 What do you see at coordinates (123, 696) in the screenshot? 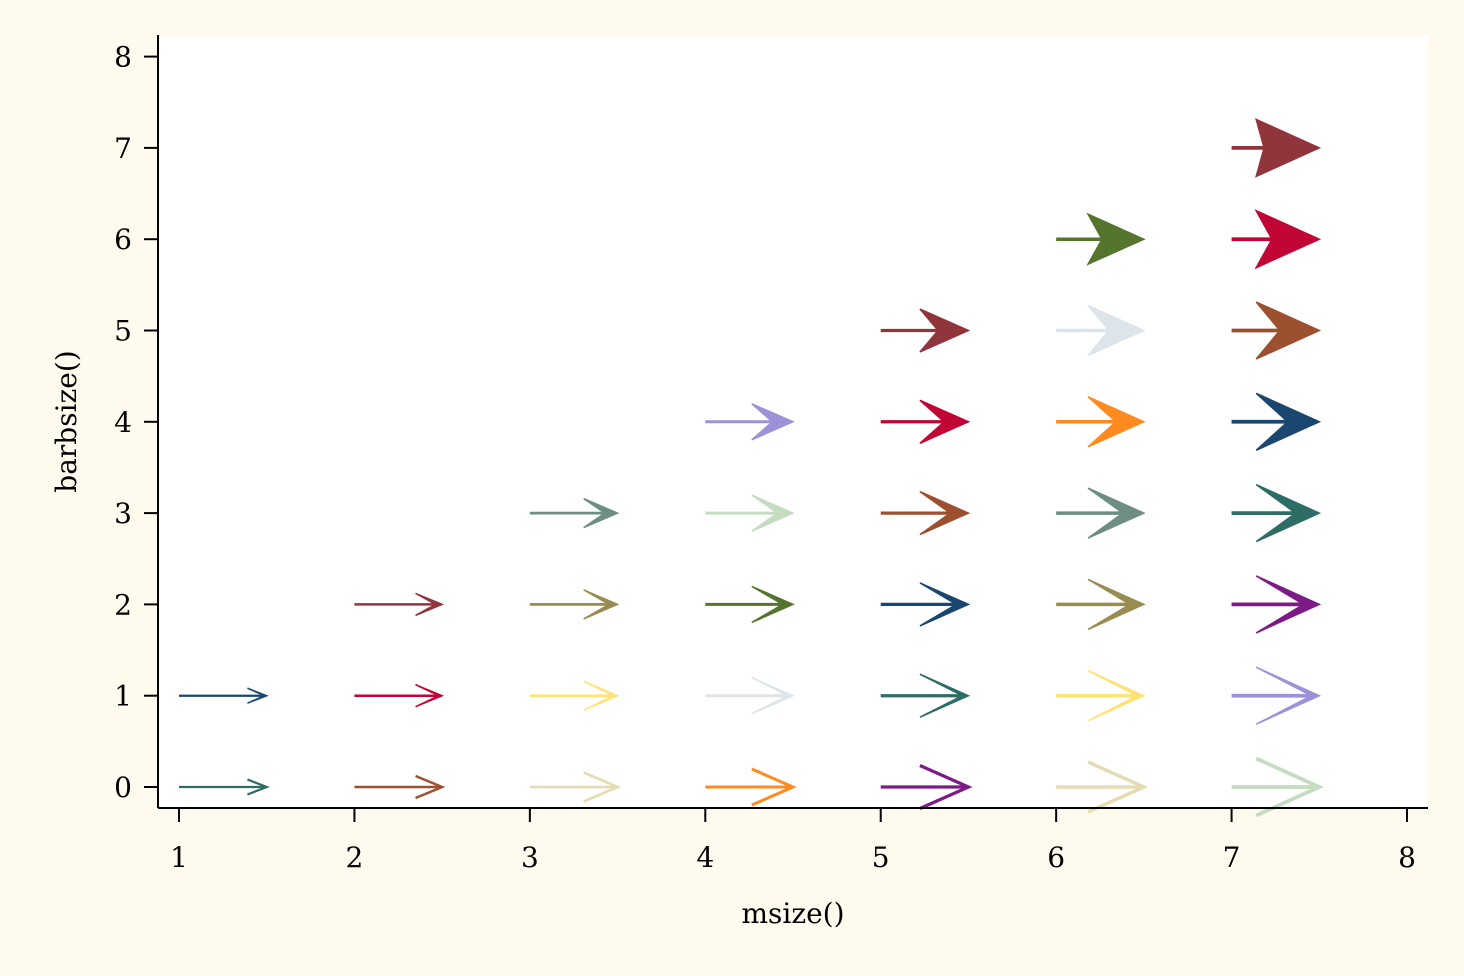
I see `y-tick-label: 1` at bounding box center [123, 696].